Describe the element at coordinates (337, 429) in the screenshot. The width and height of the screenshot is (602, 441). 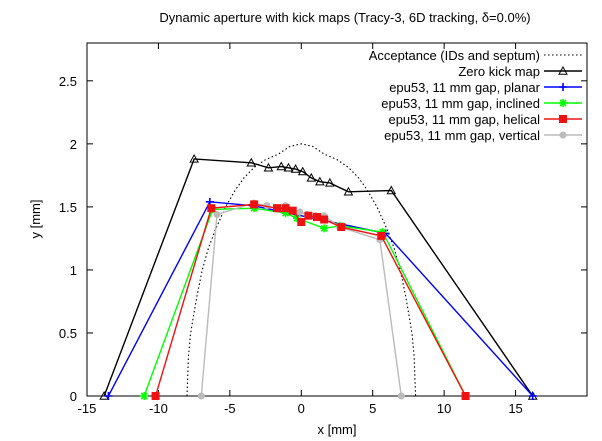
I see `x-axis-label: x [mm]` at that location.